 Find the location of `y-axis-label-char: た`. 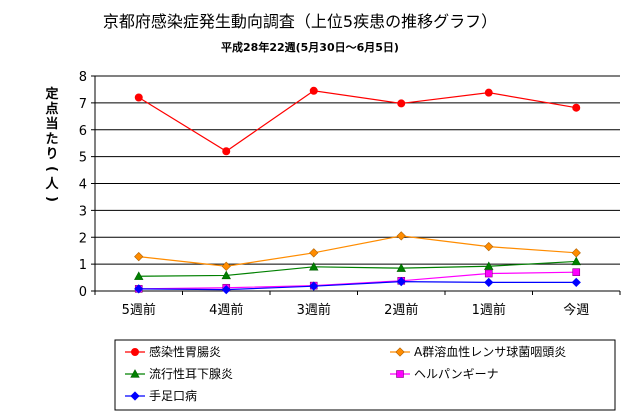

y-axis-label-char: た is located at coordinates (51, 139).